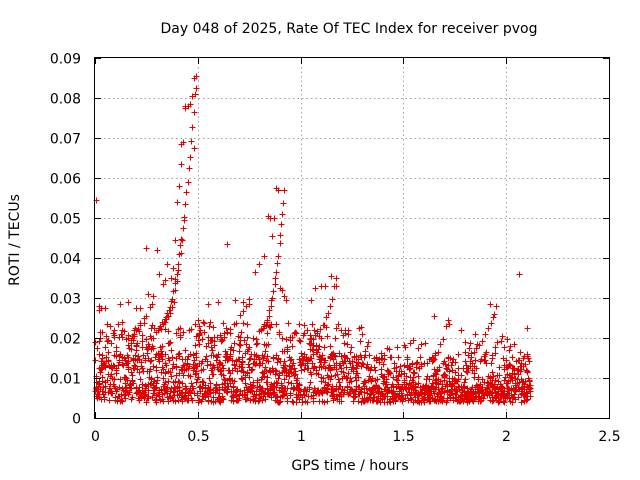 The image size is (640, 480). Describe the element at coordinates (65, 180) in the screenshot. I see `y-tick-label: 0.06` at that location.